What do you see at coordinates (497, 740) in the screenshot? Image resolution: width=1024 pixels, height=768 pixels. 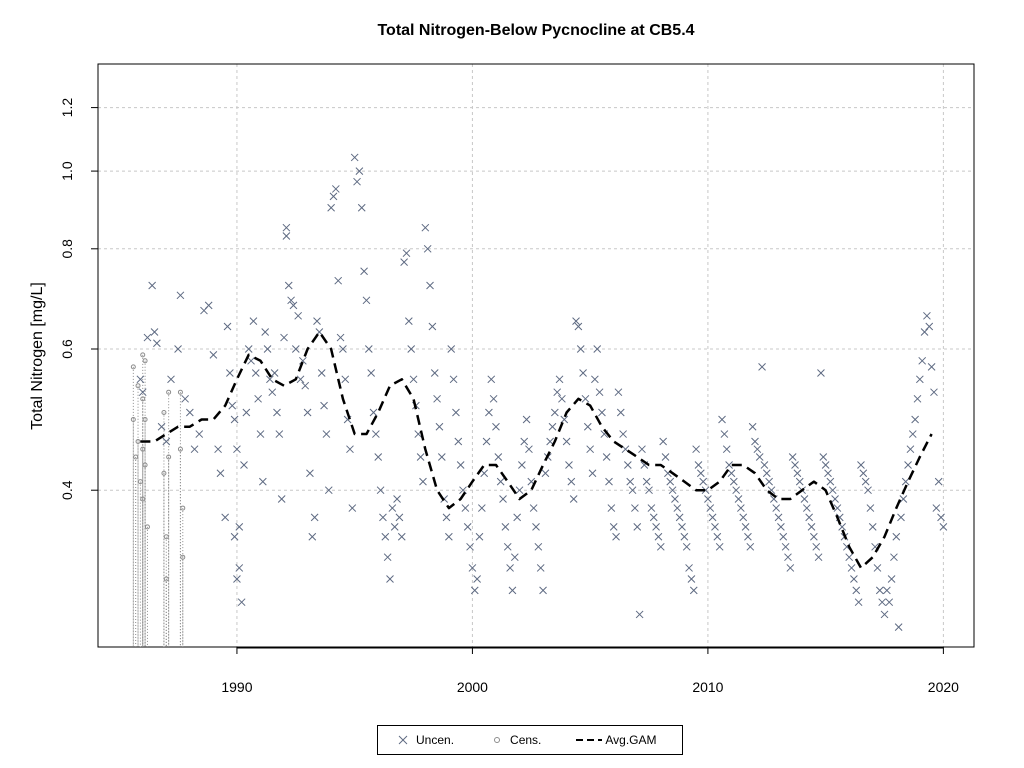 I see `circle-mark-icon` at bounding box center [497, 740].